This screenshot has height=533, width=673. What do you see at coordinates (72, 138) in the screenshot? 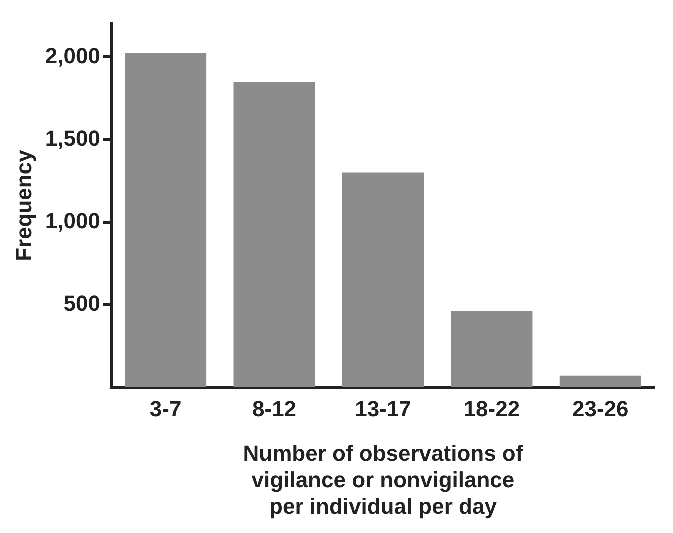
I see `y-tick-label: 1,500` at bounding box center [72, 138].